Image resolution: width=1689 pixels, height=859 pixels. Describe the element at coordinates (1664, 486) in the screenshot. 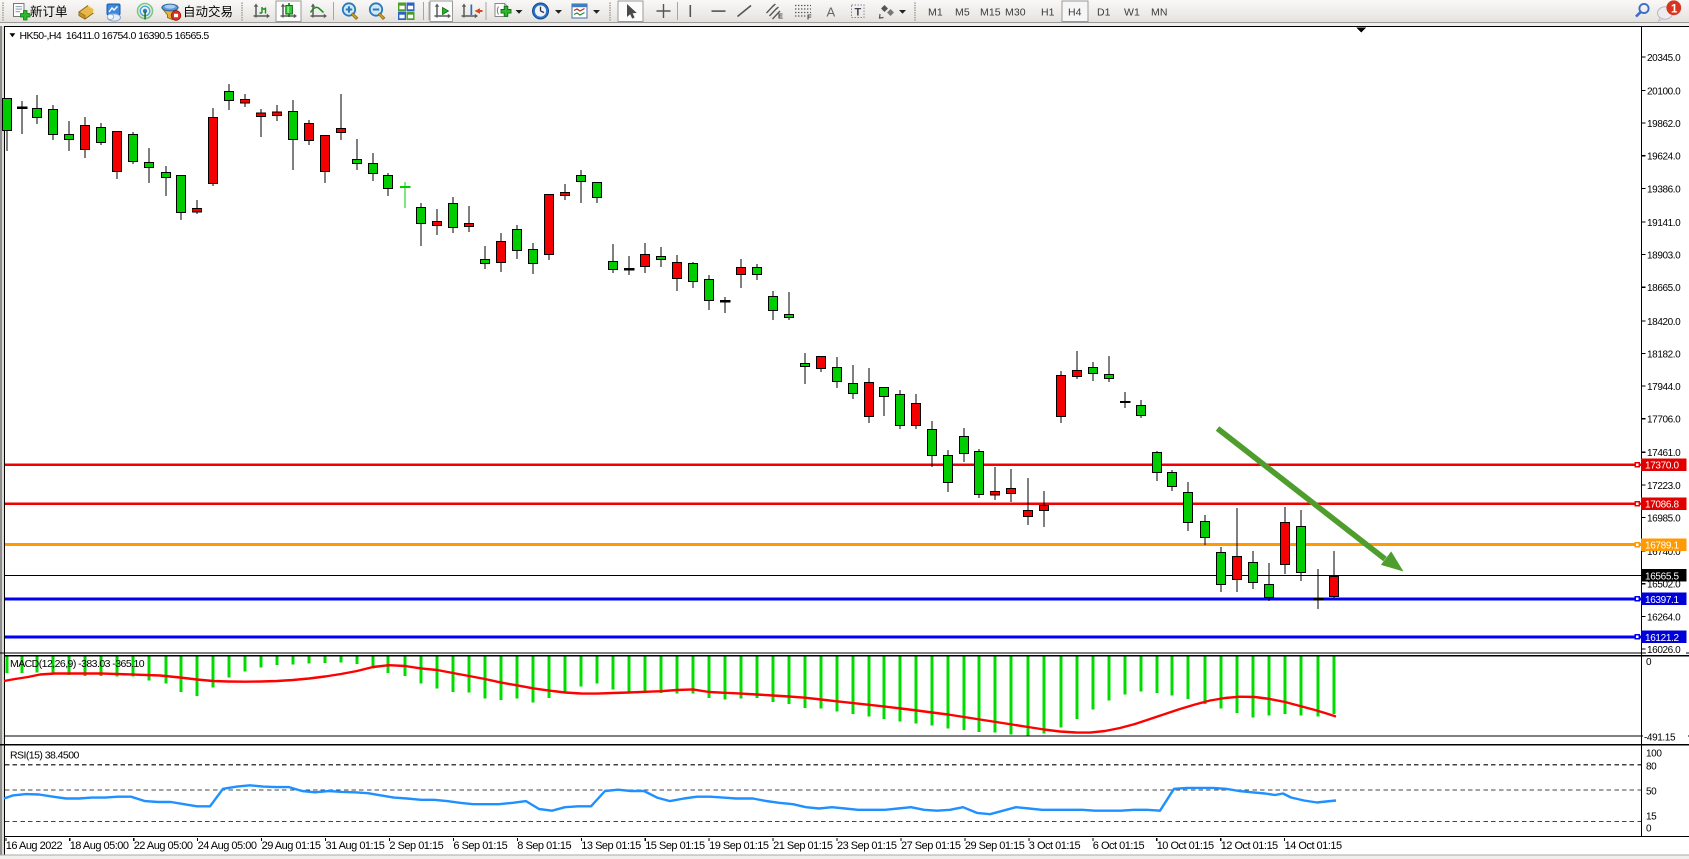

I see `svg-text: 17223.0` at that location.